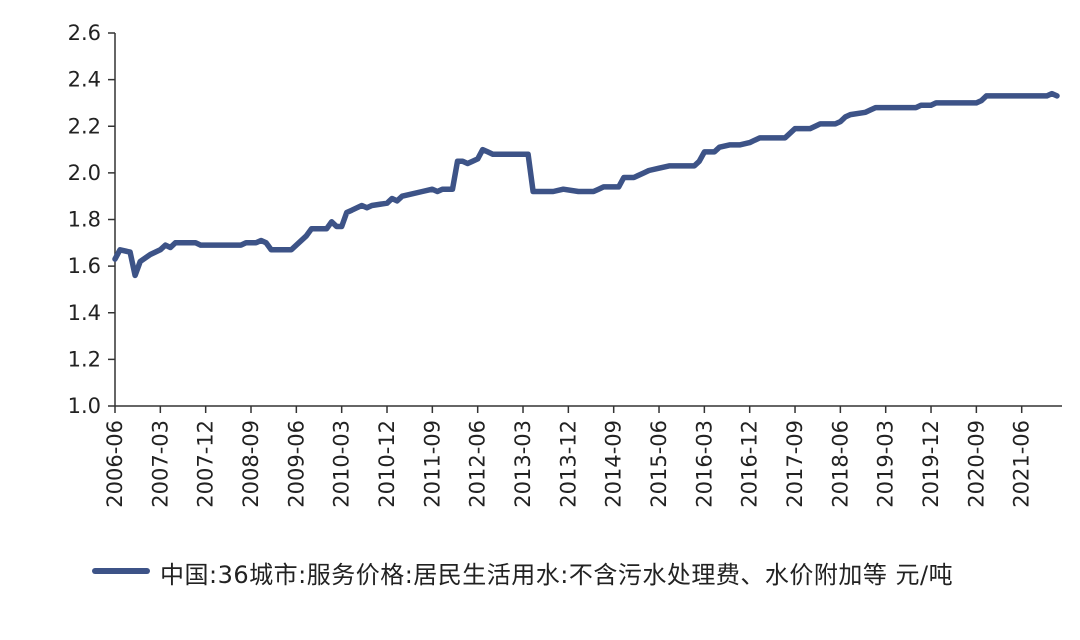 The width and height of the screenshot is (1080, 640). Describe the element at coordinates (84, 266) in the screenshot. I see `y-tick-label: 1.6` at that location.